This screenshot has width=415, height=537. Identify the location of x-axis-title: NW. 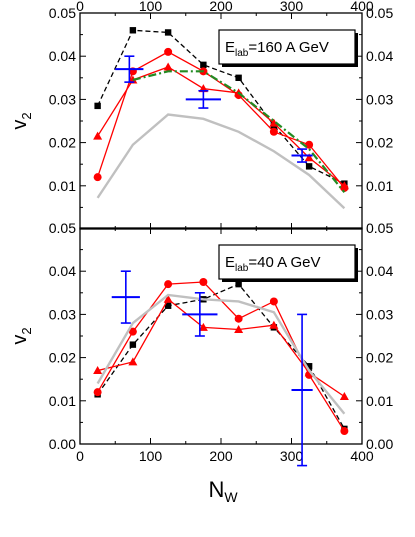
(223, 491).